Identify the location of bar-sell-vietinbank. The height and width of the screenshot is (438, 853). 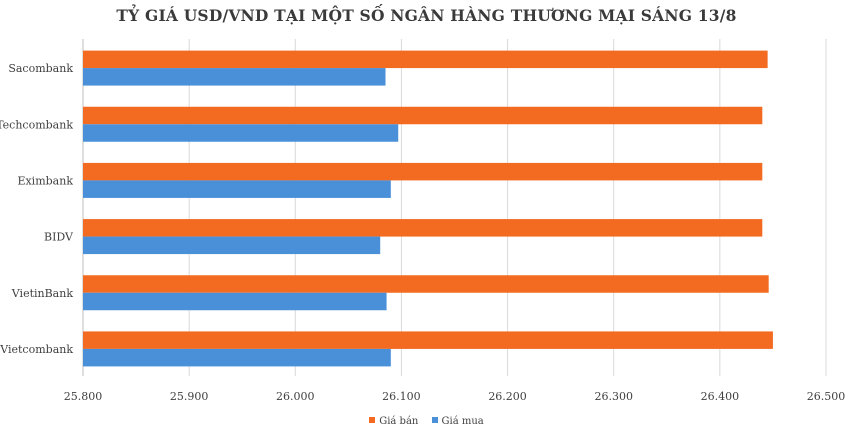
(426, 284).